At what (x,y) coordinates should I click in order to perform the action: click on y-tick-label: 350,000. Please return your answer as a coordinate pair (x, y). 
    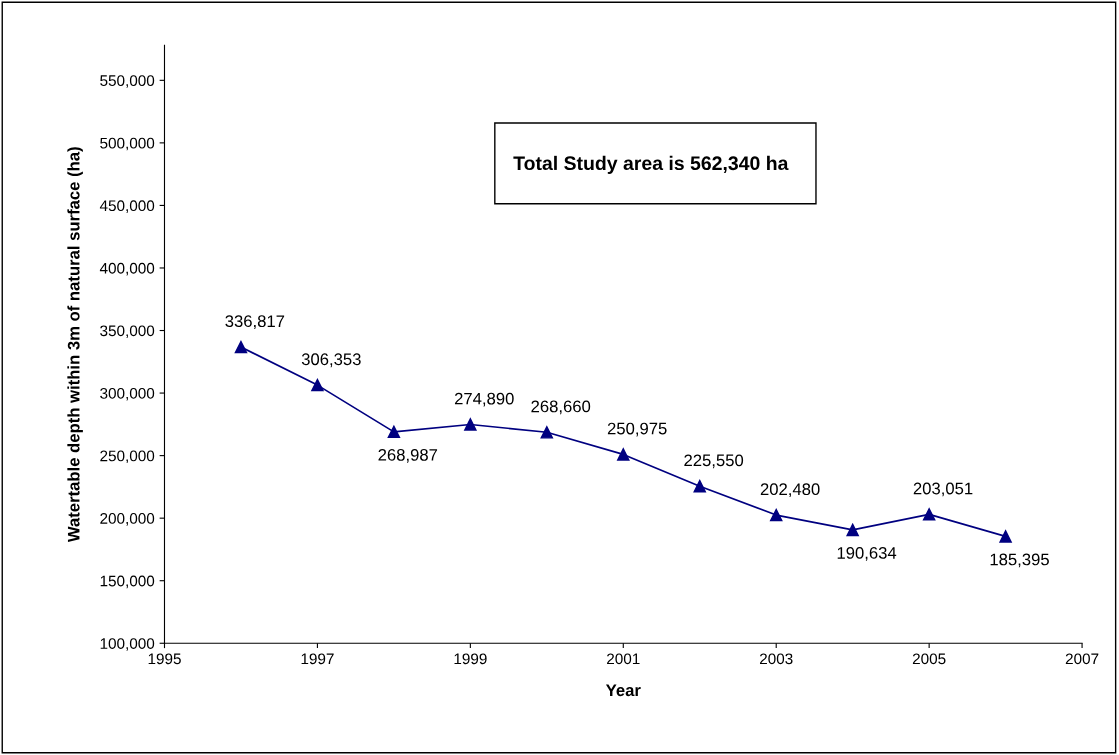
    Looking at the image, I should click on (127, 332).